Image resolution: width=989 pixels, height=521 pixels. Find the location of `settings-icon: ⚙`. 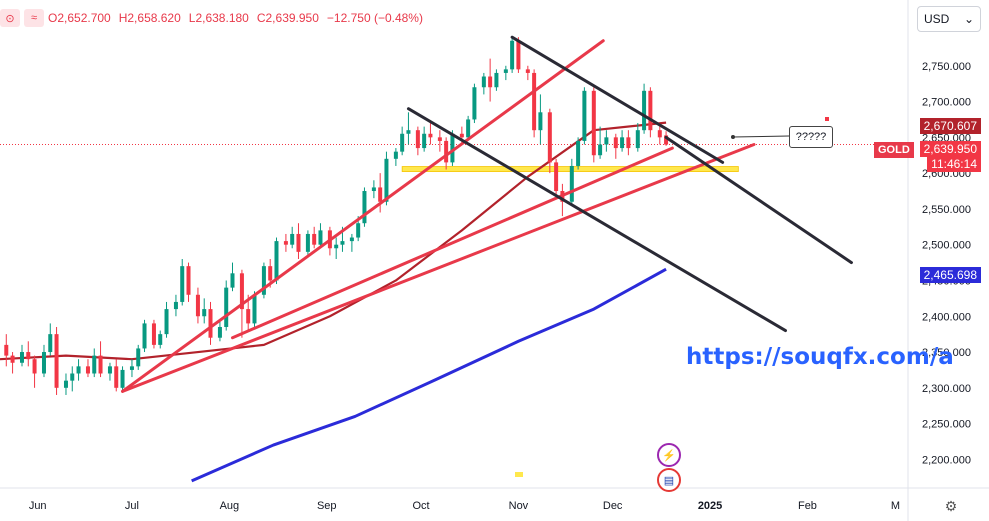

settings-icon: ⚙ is located at coordinates (951, 505).